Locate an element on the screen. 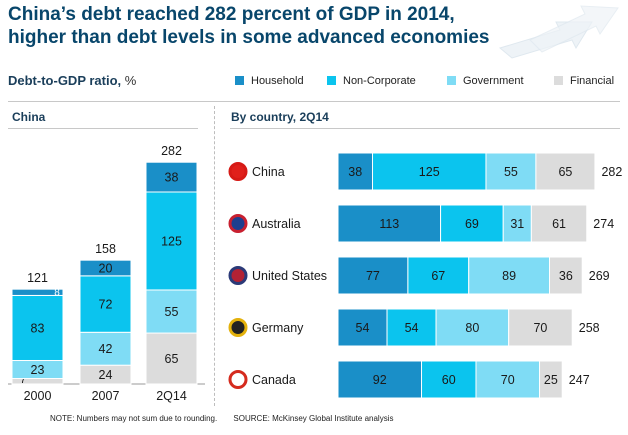 The image size is (628, 435). china-bar-2q14-non-corporate is located at coordinates (171, 241).